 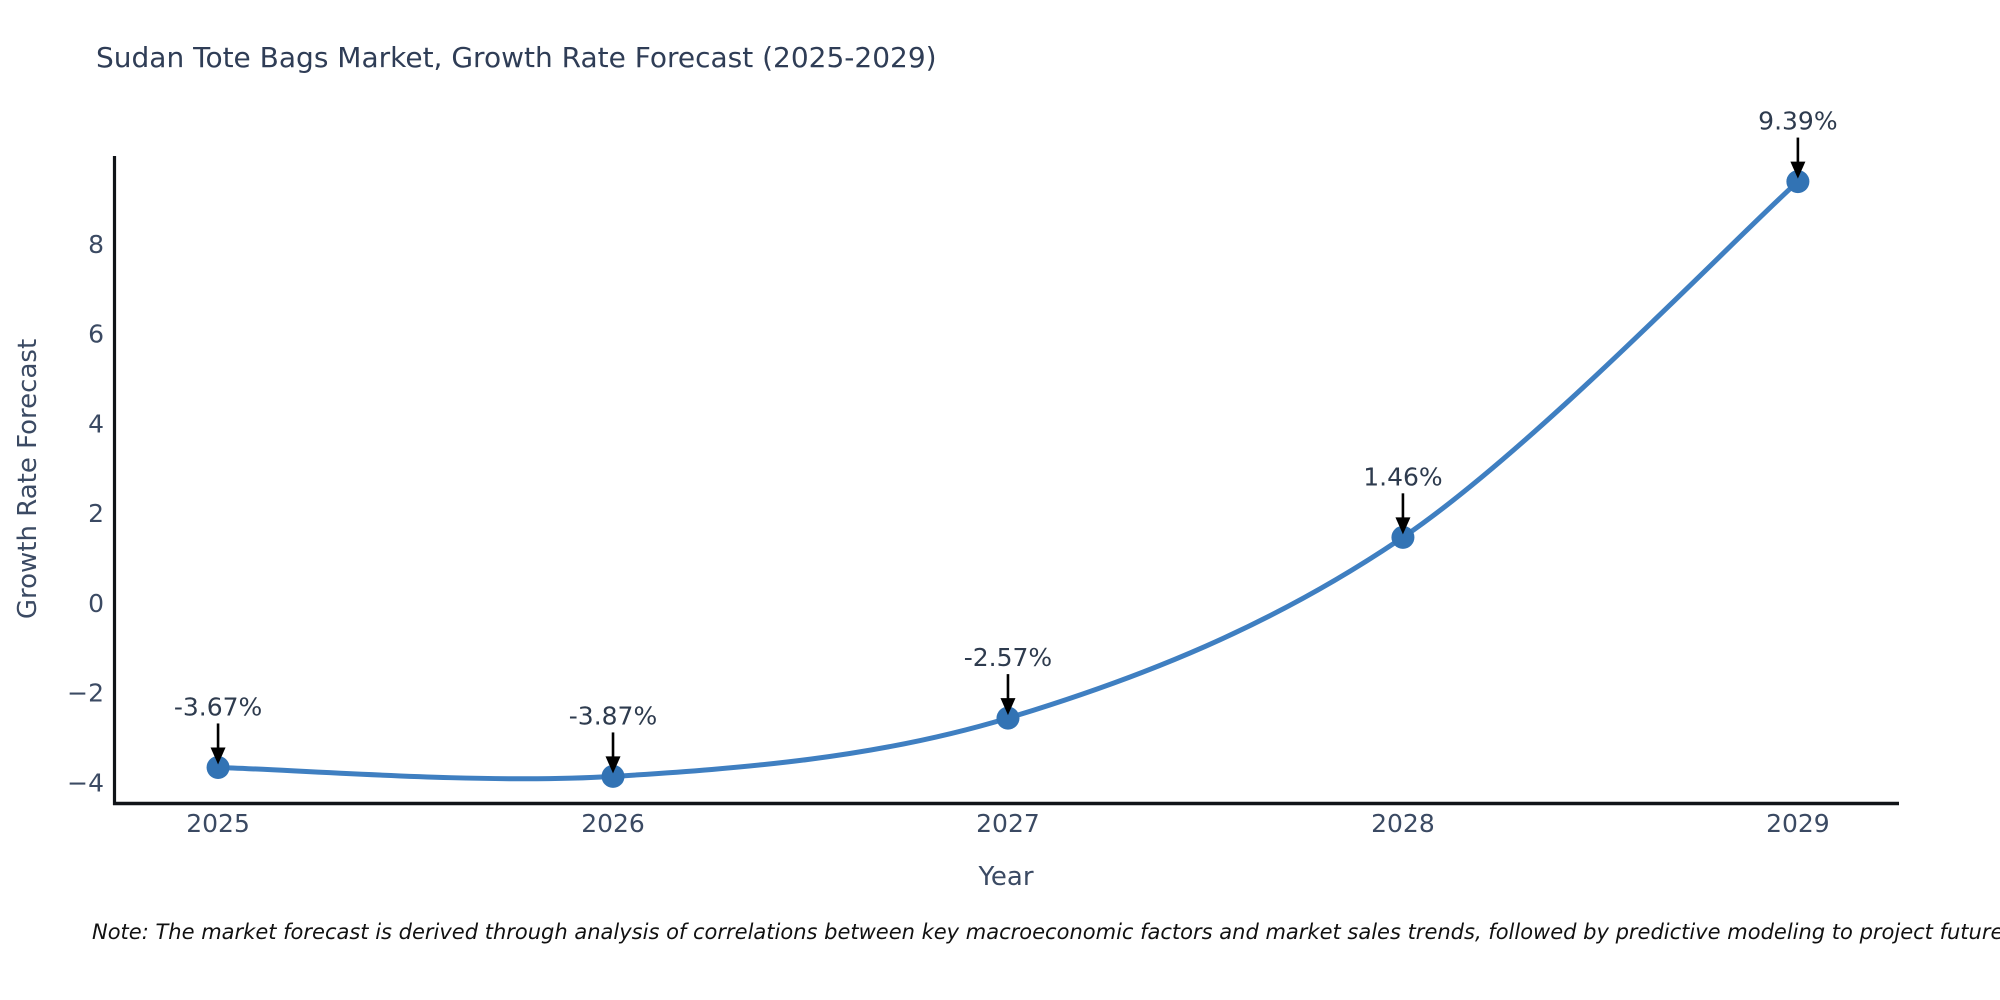 What do you see at coordinates (96, 423) in the screenshot?
I see `y-tick-label: 4` at bounding box center [96, 423].